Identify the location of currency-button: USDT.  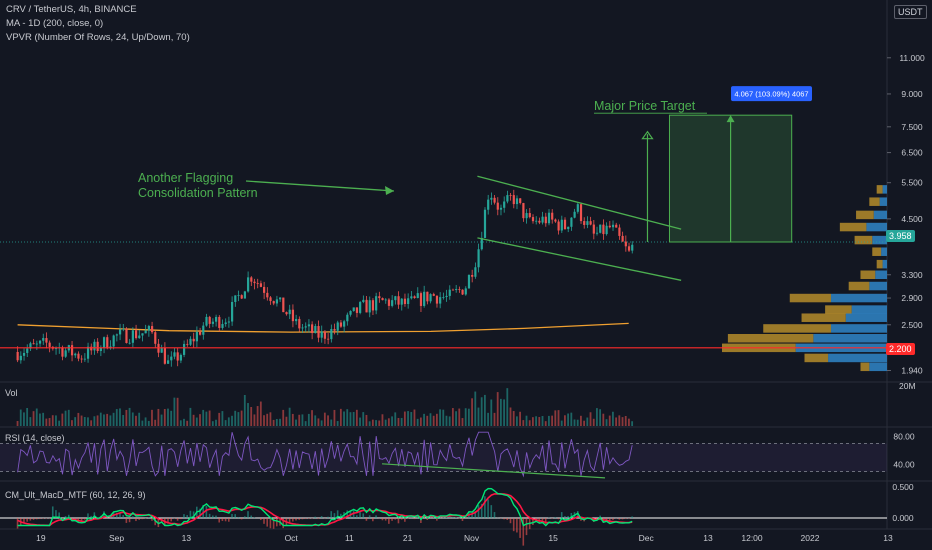
(910, 12).